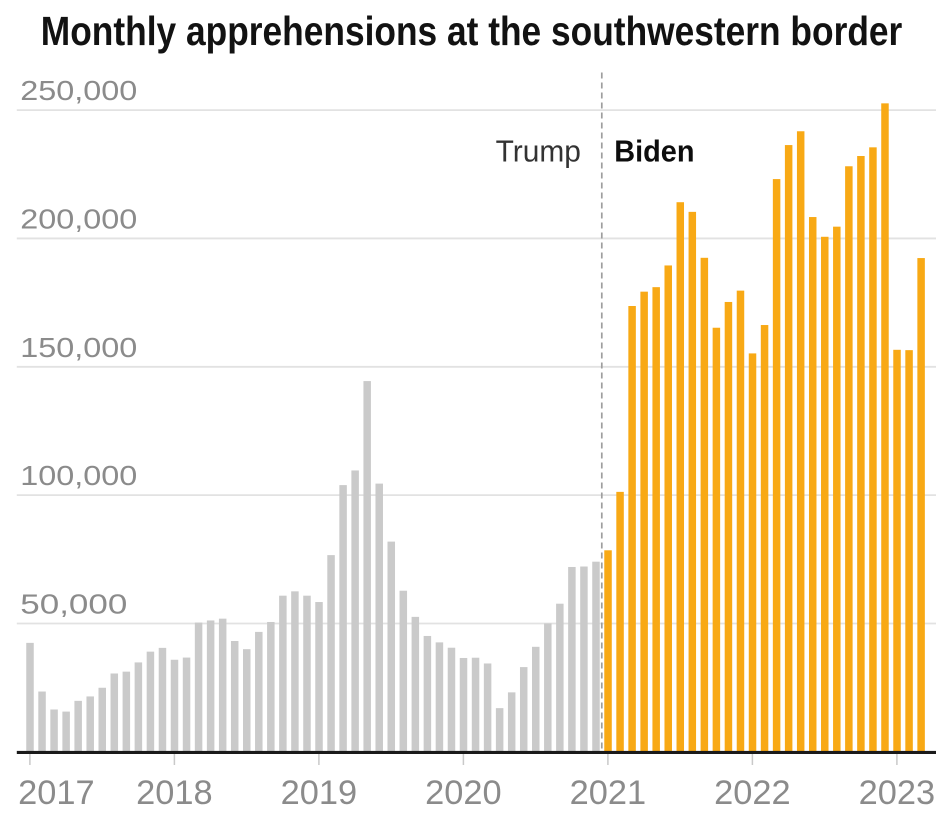 The height and width of the screenshot is (826, 952). What do you see at coordinates (78, 219) in the screenshot?
I see `svg-text: 200,000` at bounding box center [78, 219].